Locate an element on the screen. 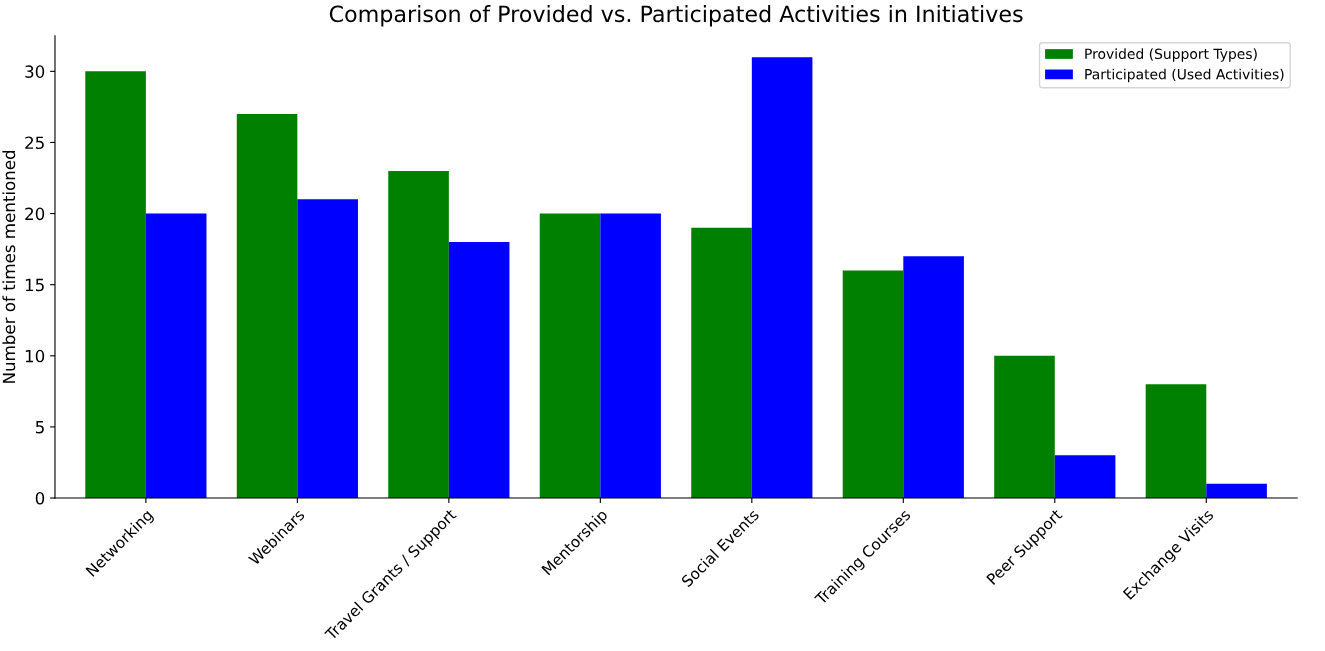  y-tick-label: 20 is located at coordinates (35, 214).